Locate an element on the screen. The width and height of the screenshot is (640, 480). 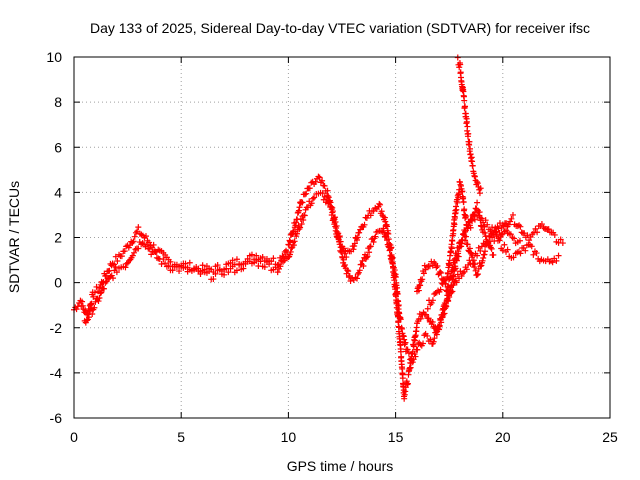
y-tick-label: -4 is located at coordinates (56, 373).